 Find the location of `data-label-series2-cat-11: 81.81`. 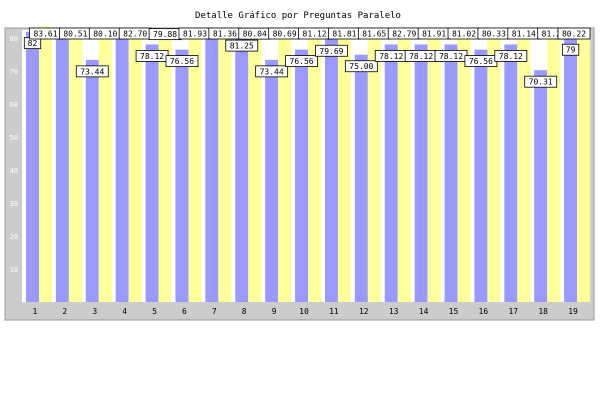

data-label-series2-cat-11: 81.81 is located at coordinates (344, 33).